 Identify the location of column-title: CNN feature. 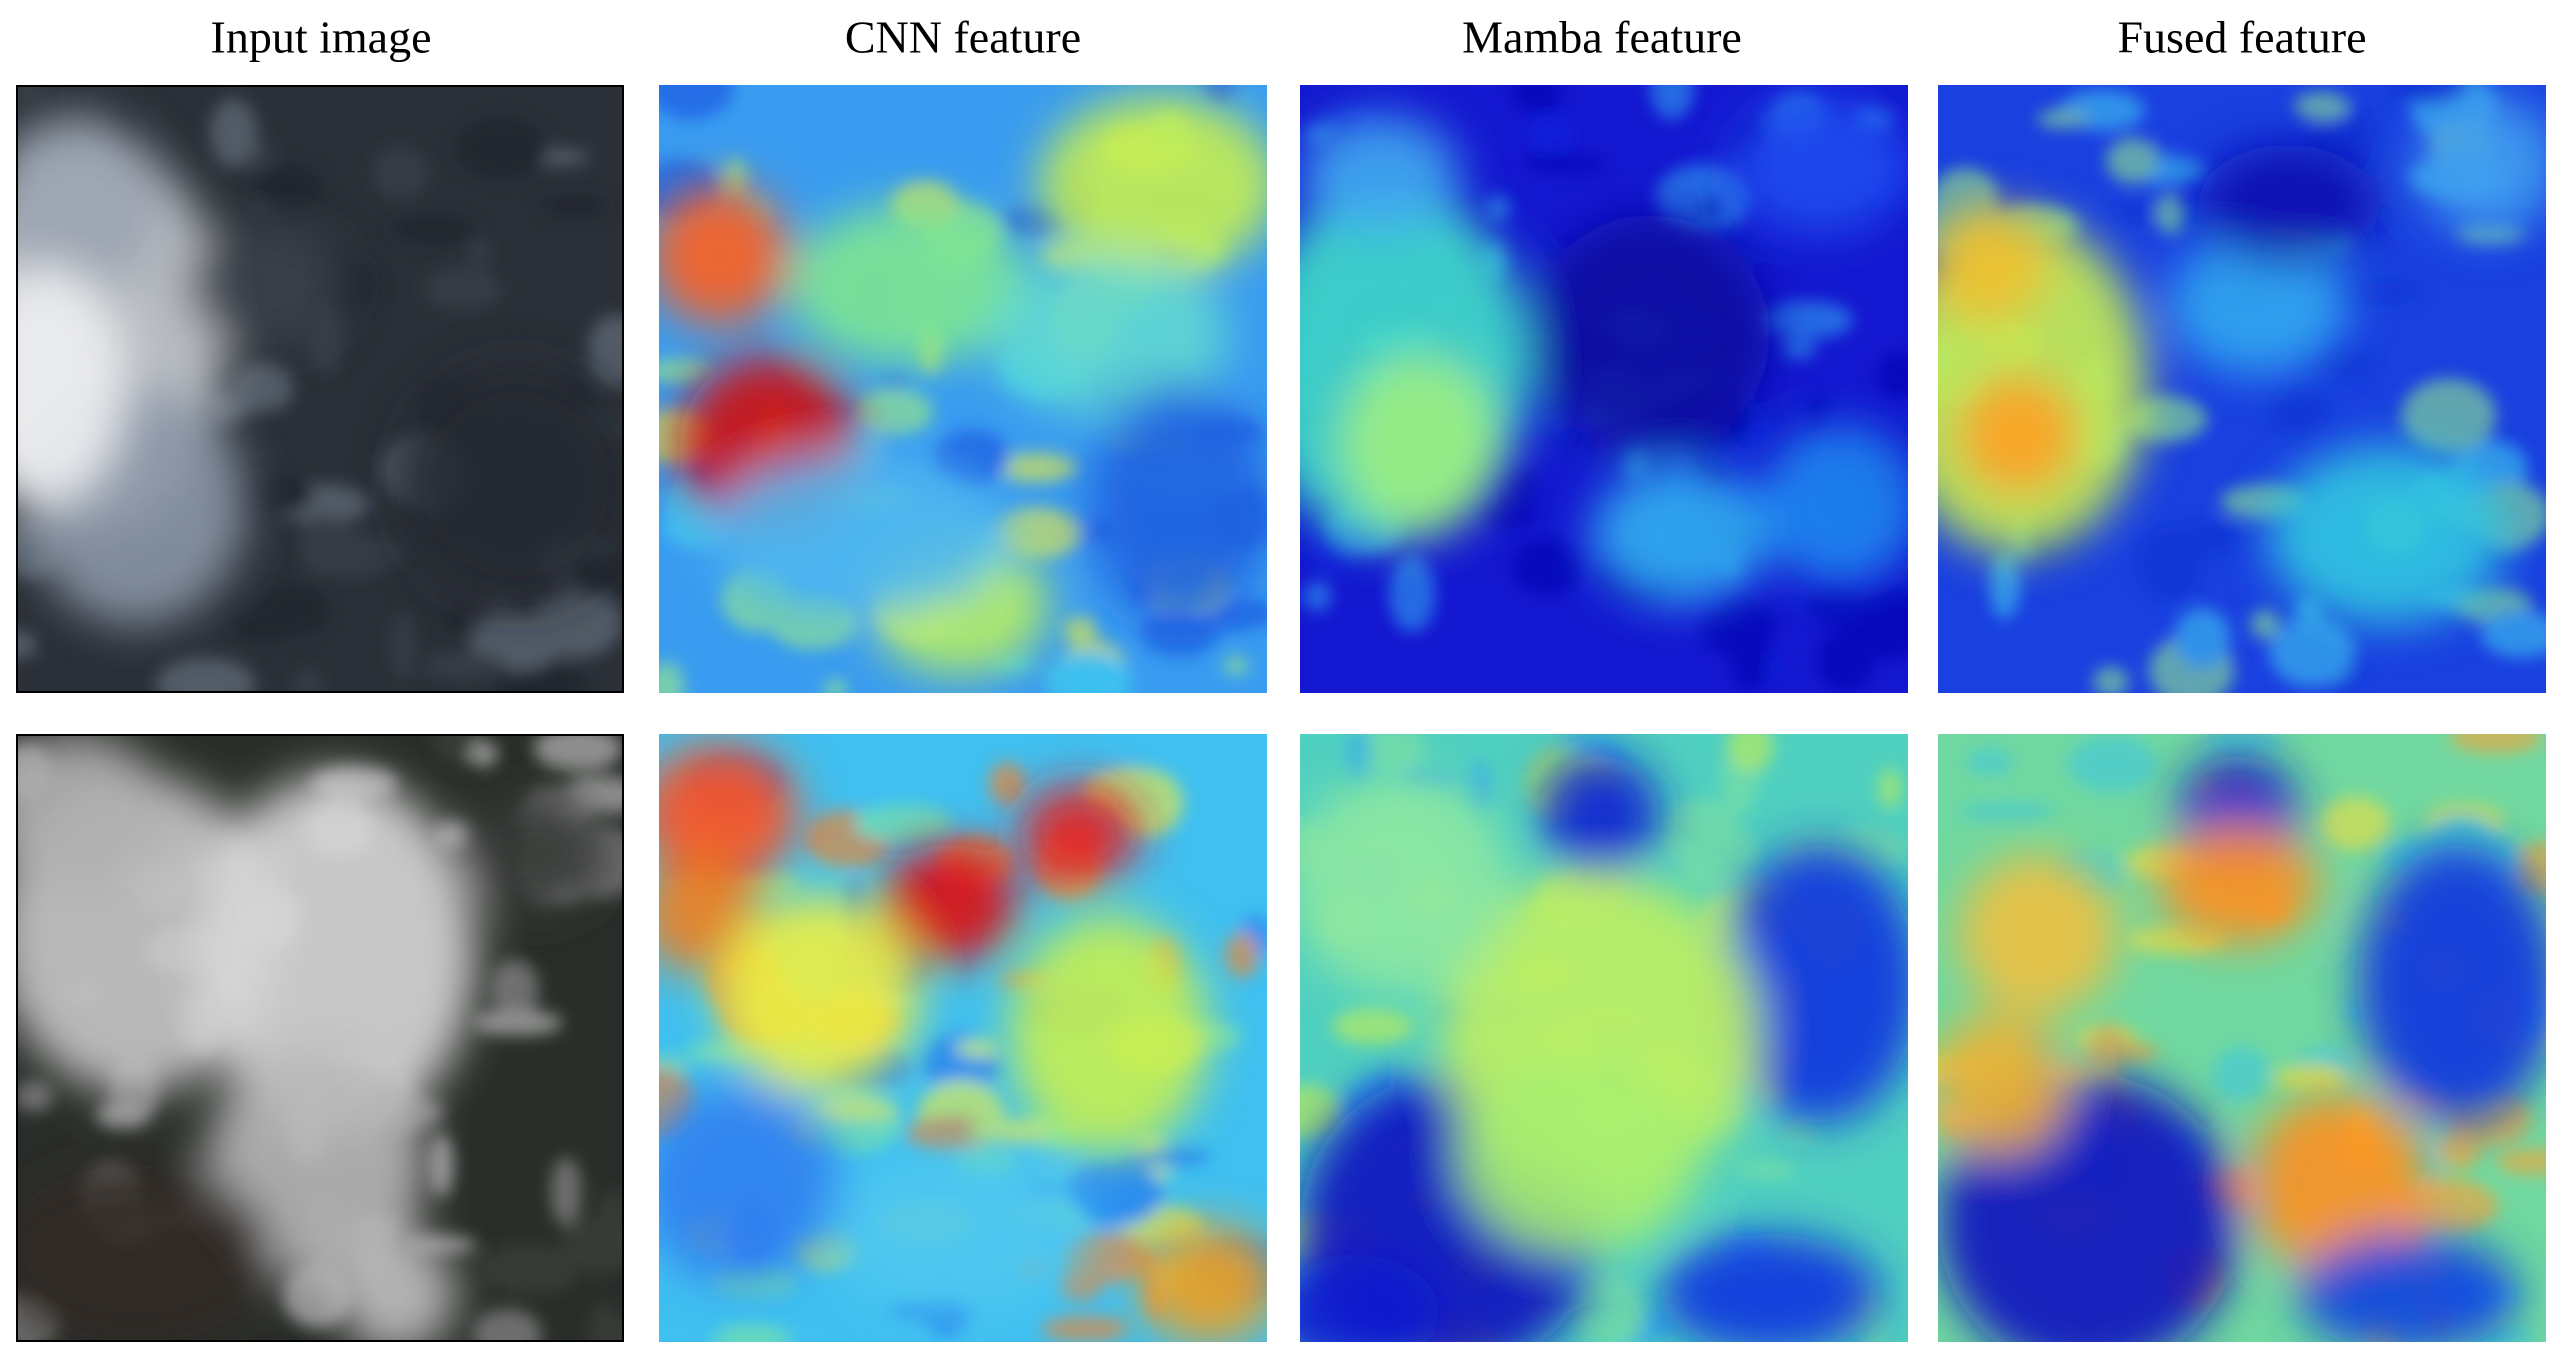
(963, 37).